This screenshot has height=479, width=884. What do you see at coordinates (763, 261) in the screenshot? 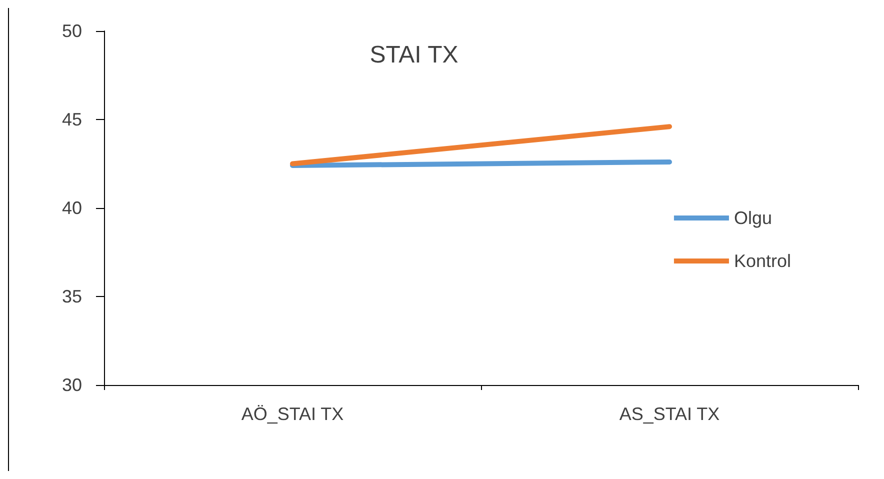
I see `legend-label: Kontrol` at bounding box center [763, 261].